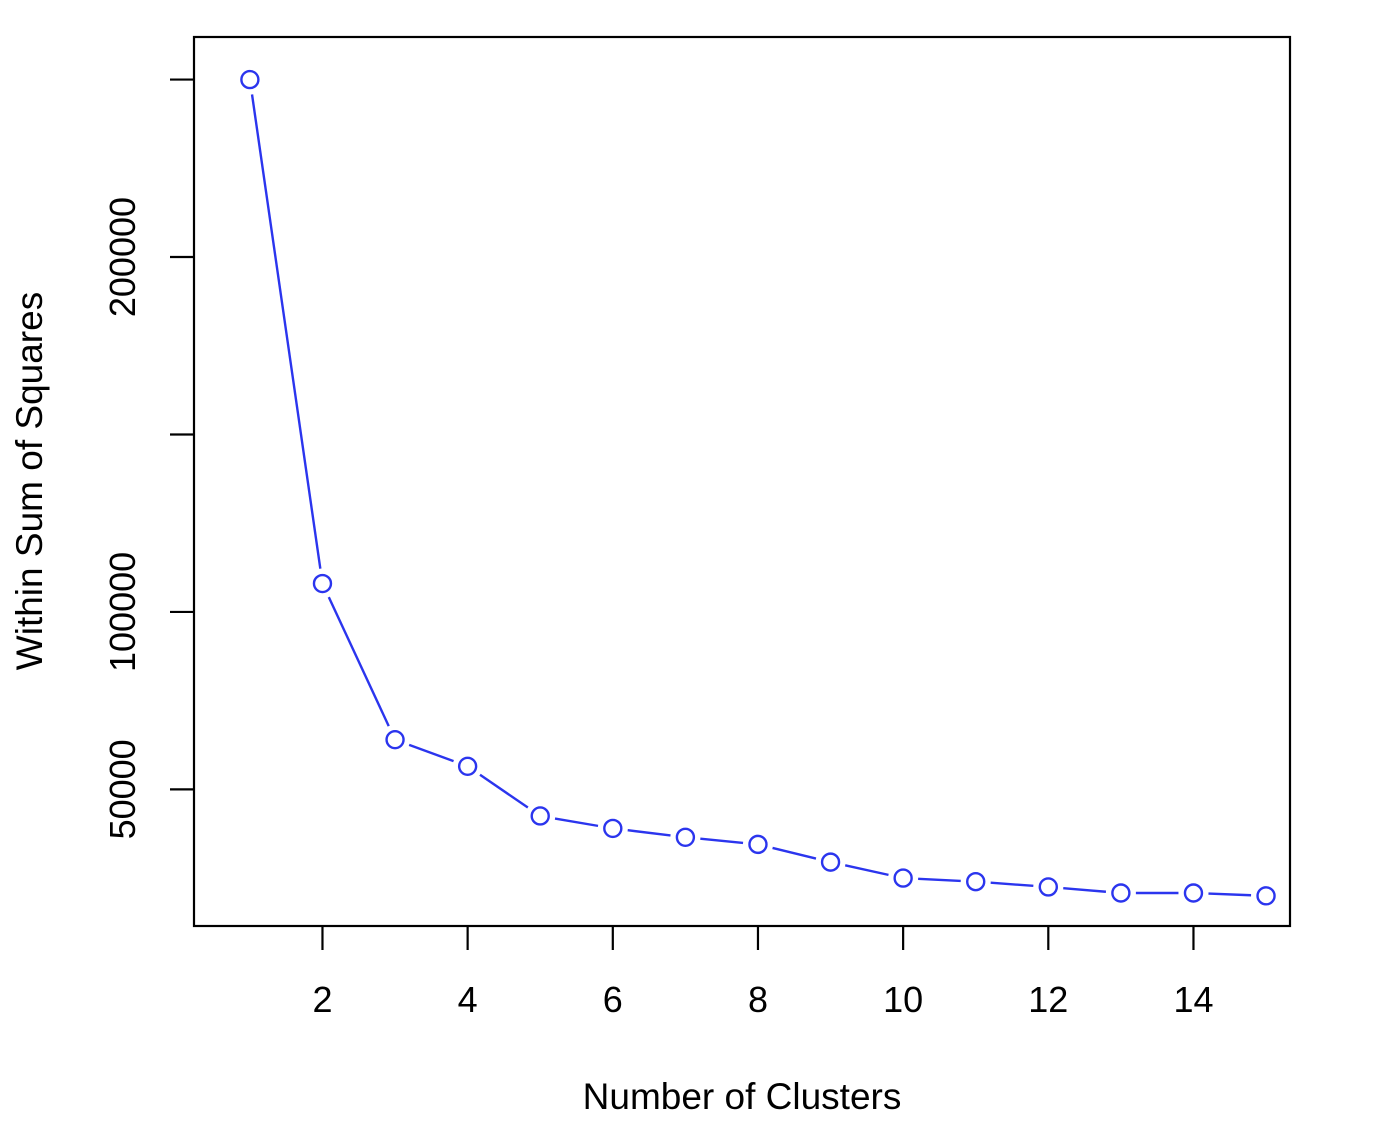 Image resolution: width=1376 pixels, height=1138 pixels. I want to click on data-point-k5, so click(540, 816).